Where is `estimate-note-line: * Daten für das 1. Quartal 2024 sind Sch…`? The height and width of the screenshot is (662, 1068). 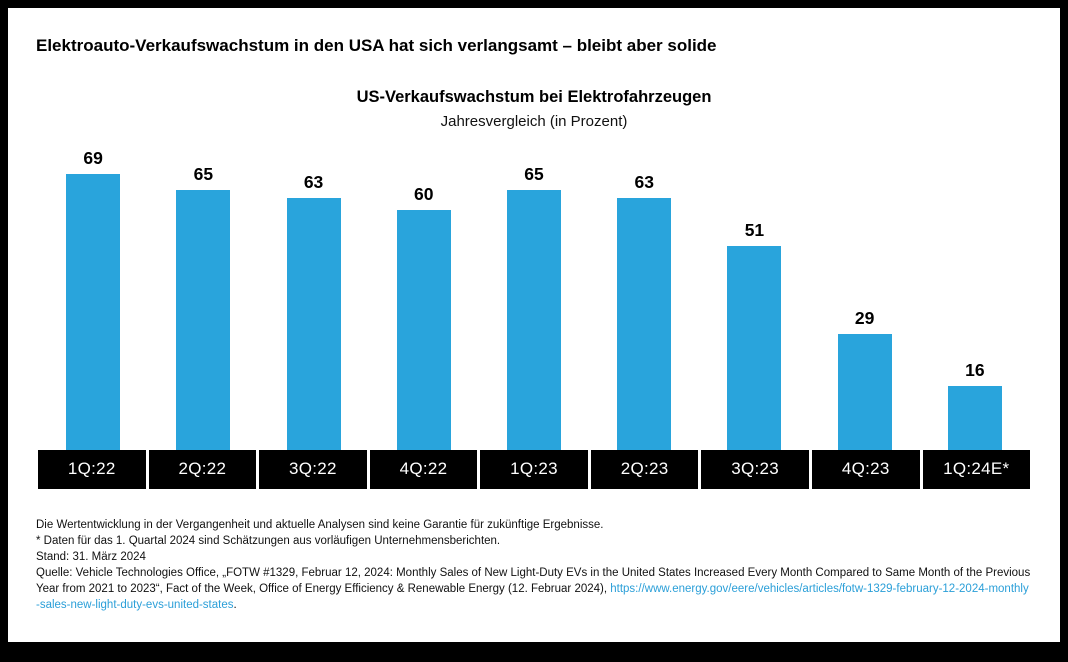 estimate-note-line: * Daten für das 1. Quartal 2024 sind Sch… is located at coordinates (268, 541).